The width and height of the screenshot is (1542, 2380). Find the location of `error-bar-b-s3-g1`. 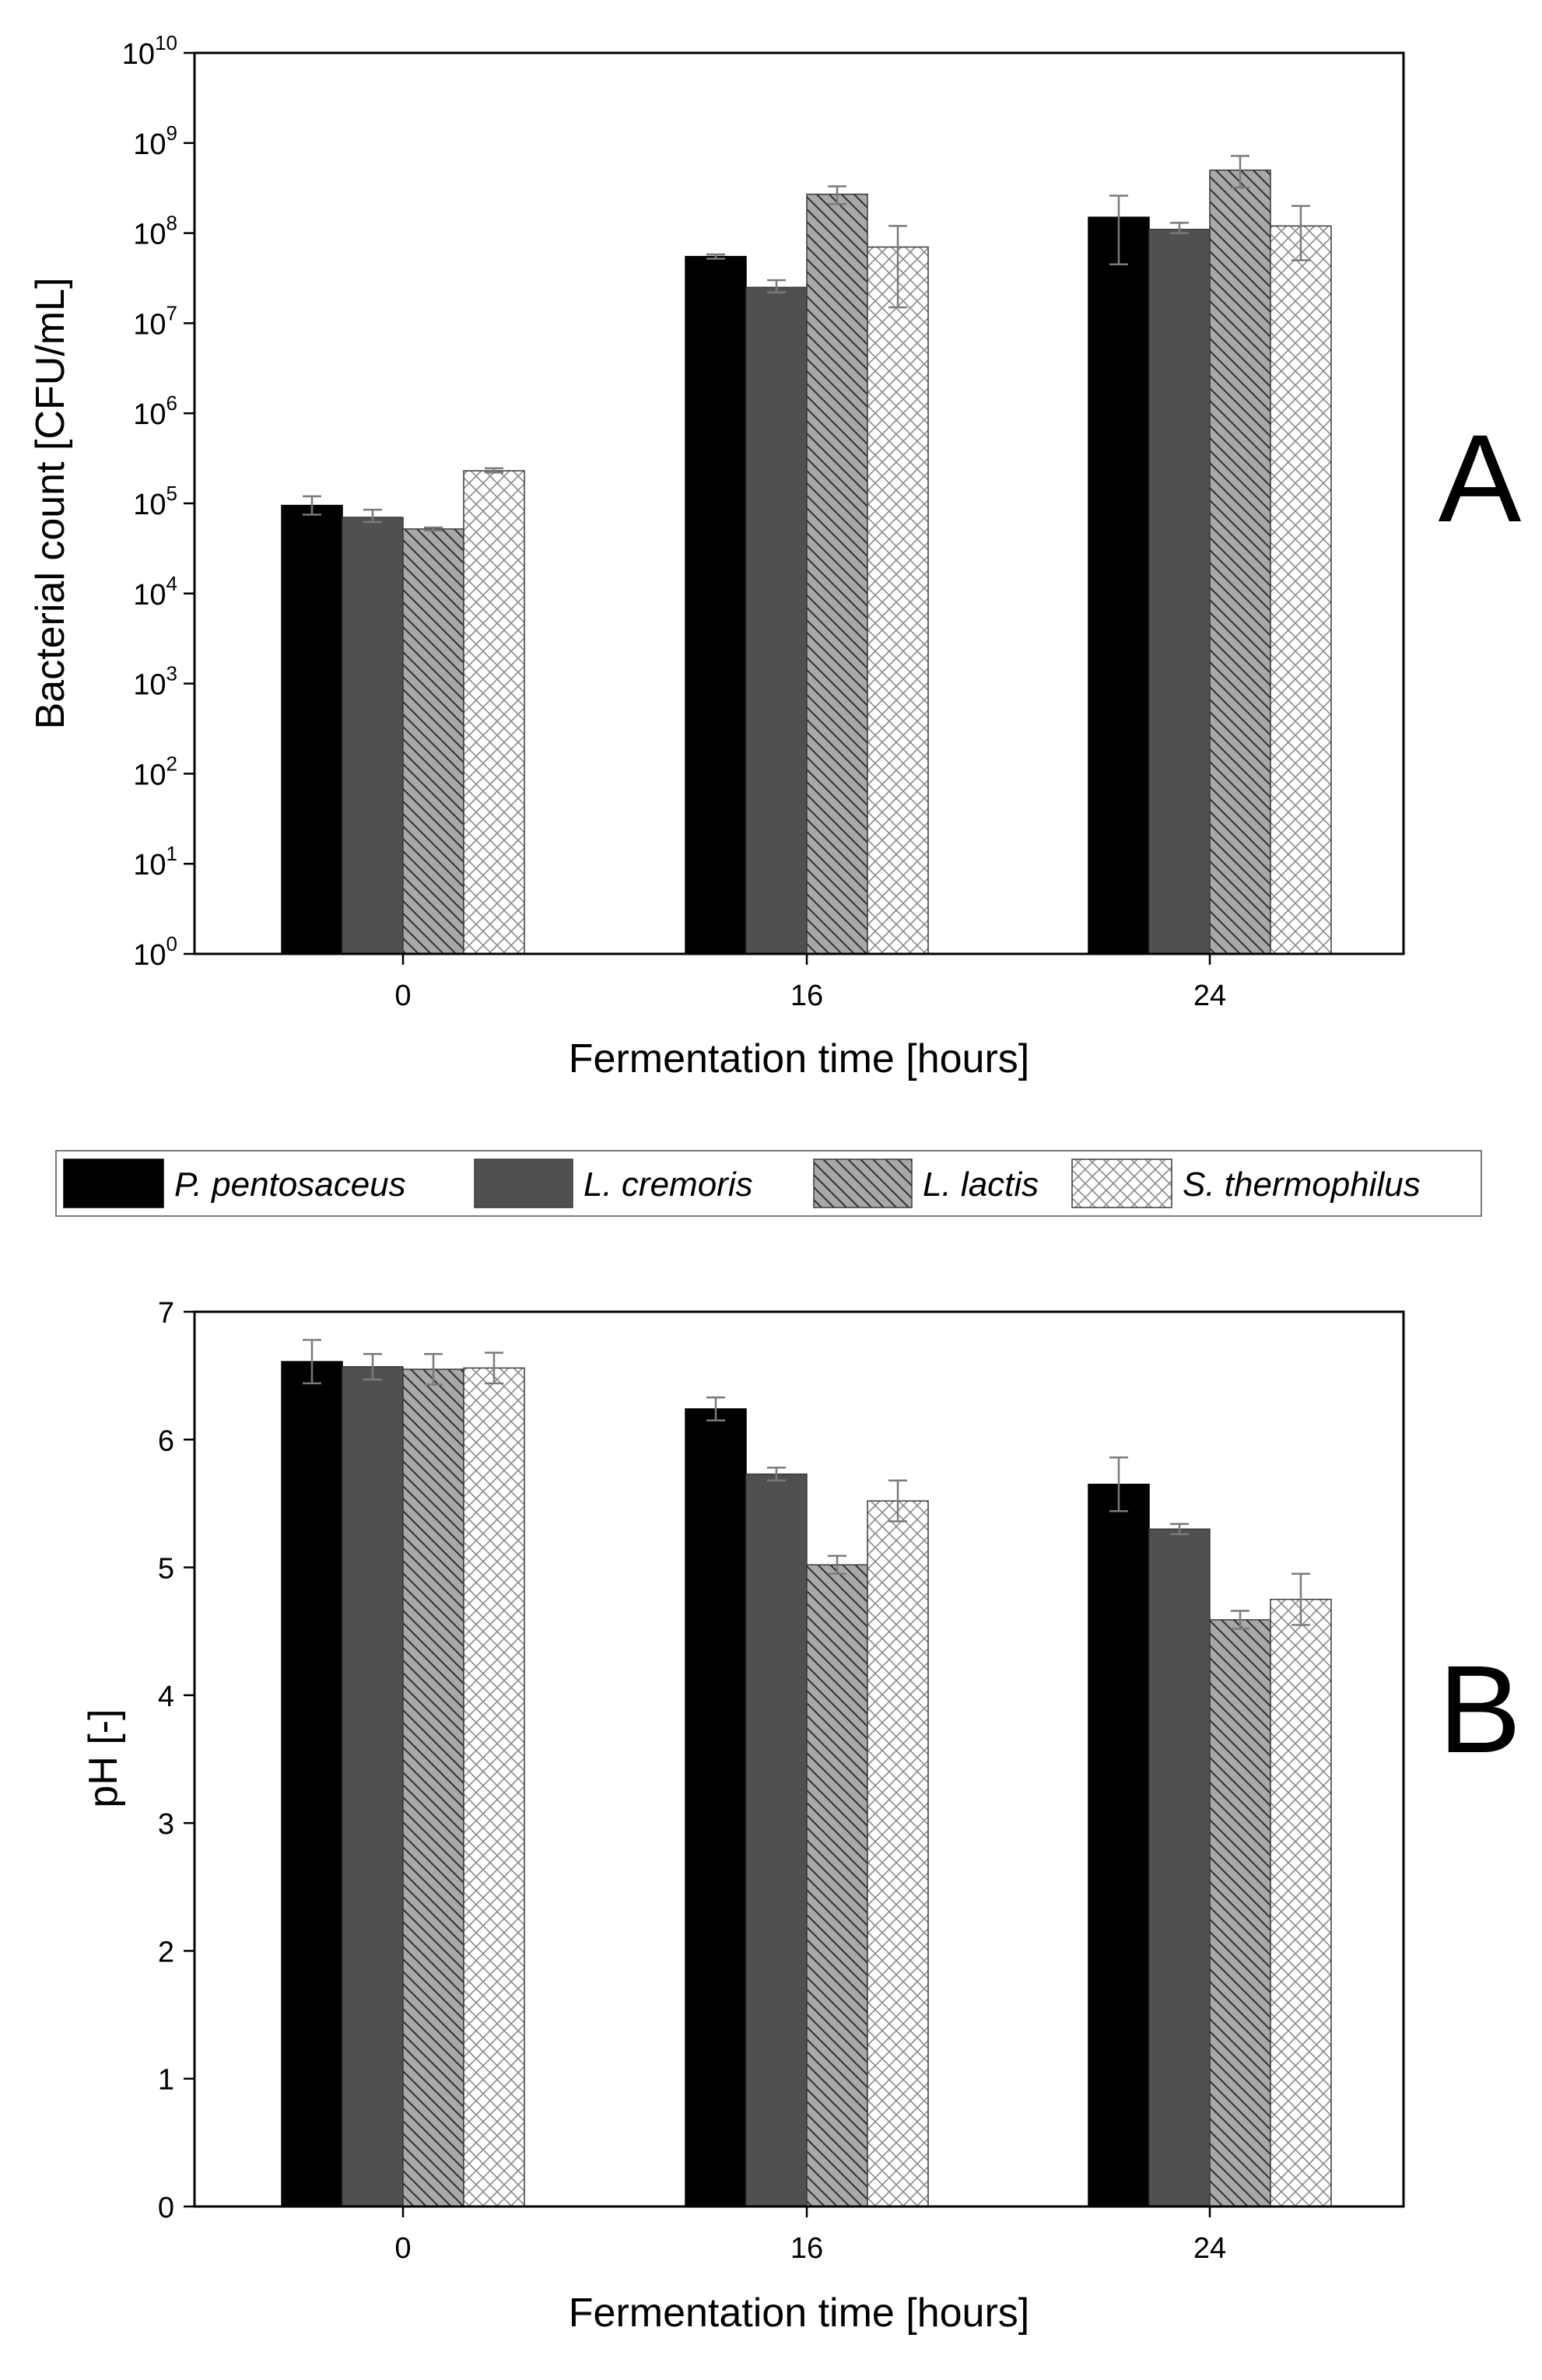

error-bar-b-s3-g1 is located at coordinates (898, 1501).